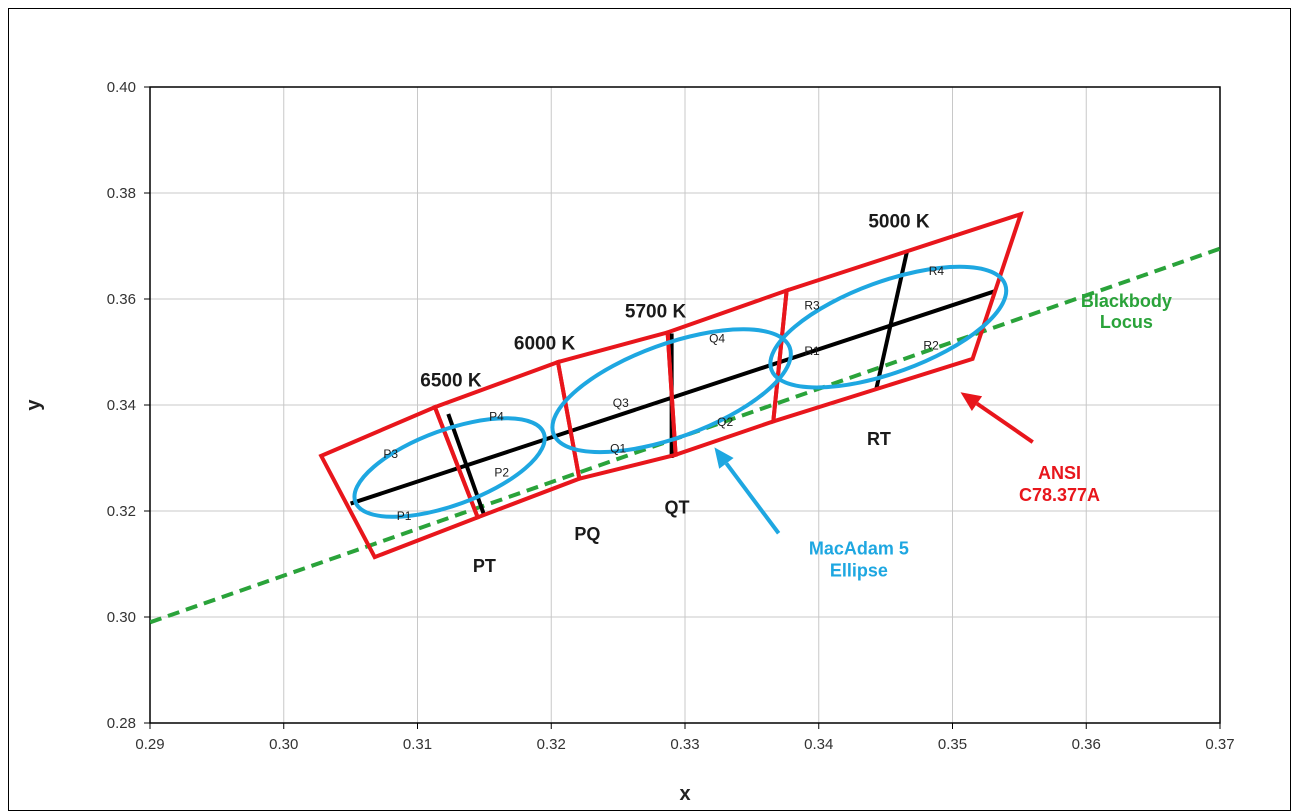 The width and height of the screenshot is (1301, 811). Describe the element at coordinates (952, 744) in the screenshot. I see `x-tick-label: 0.35` at that location.